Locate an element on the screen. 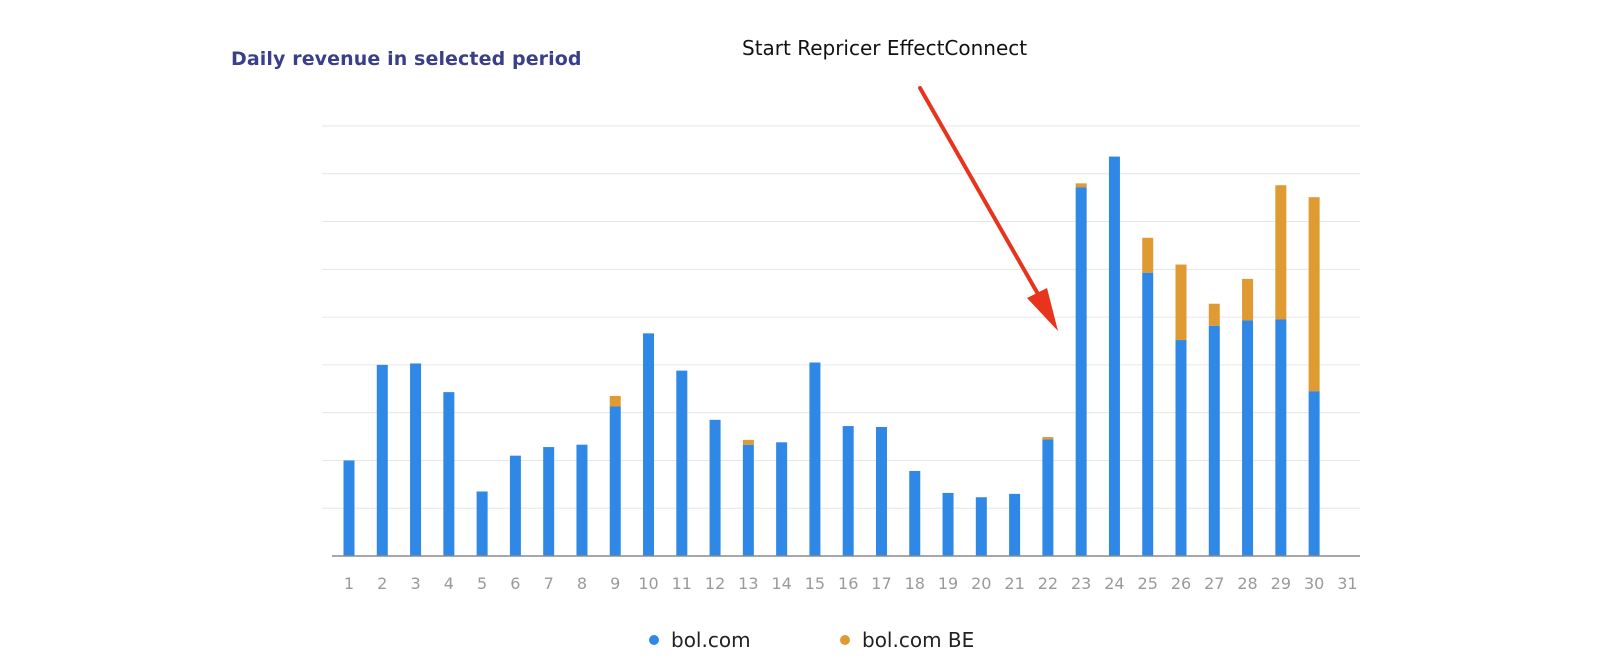  x-tick-label: 30 is located at coordinates (1314, 583).